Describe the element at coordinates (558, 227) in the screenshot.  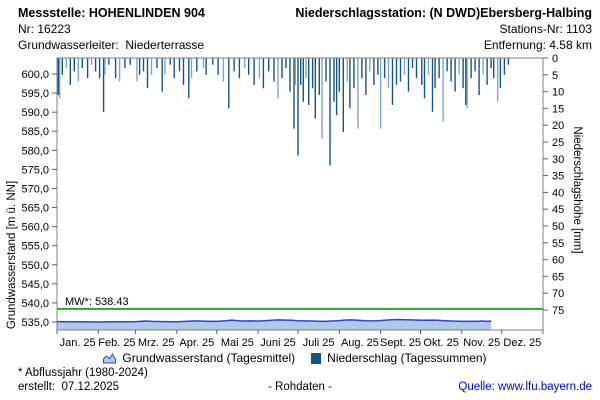
I see `svg-text: 50` at that location.